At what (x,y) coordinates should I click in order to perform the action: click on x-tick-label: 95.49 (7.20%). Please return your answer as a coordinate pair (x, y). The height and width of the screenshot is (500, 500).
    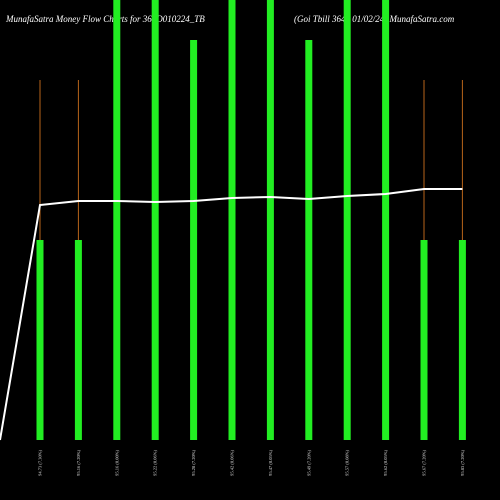
    Looking at the image, I should click on (308, 463).